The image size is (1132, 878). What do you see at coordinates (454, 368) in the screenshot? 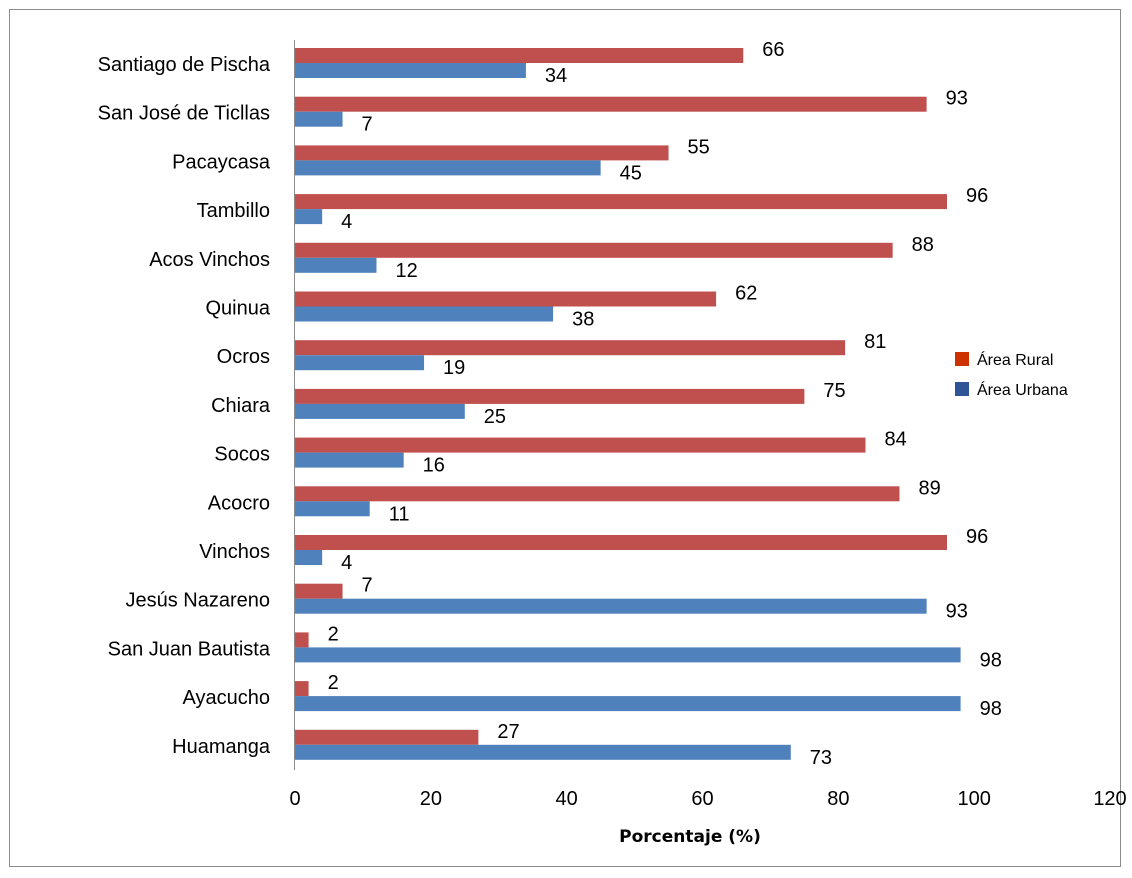
I see `data-label-urban: 19` at bounding box center [454, 368].